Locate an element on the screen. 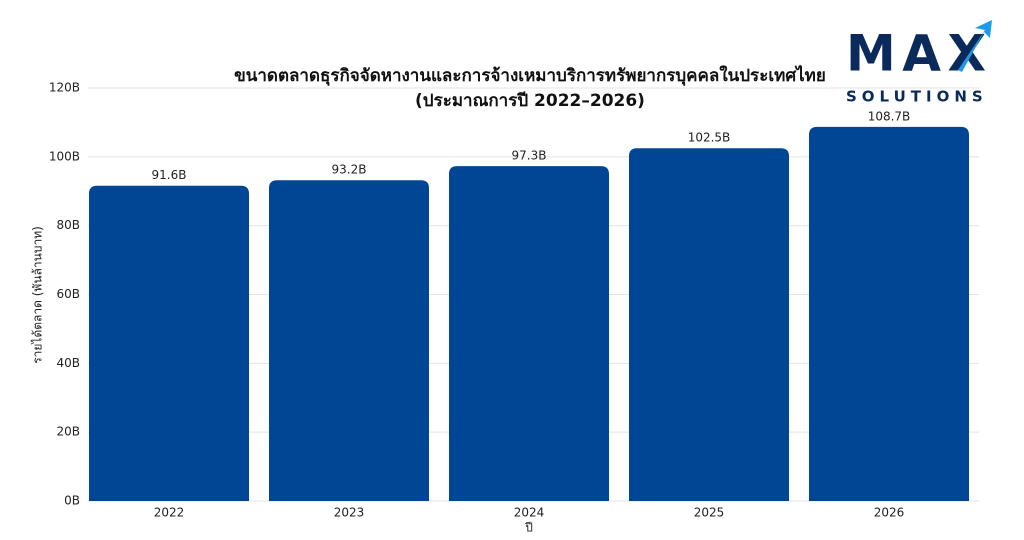 This screenshot has height=540, width=1024. logo: MAX SOLUTIONS is located at coordinates (919, 63).